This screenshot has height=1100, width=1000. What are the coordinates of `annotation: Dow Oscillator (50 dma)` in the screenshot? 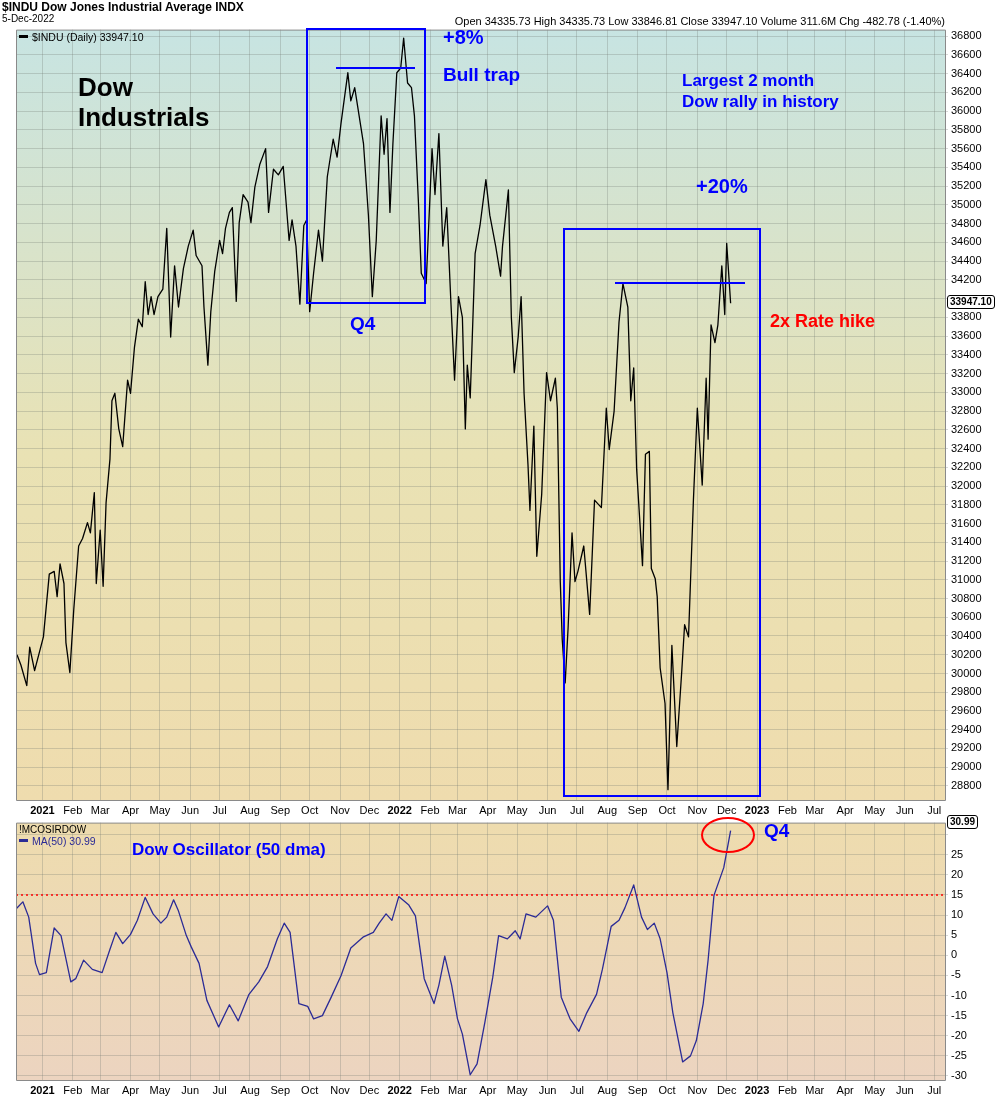 It's located at (229, 850).